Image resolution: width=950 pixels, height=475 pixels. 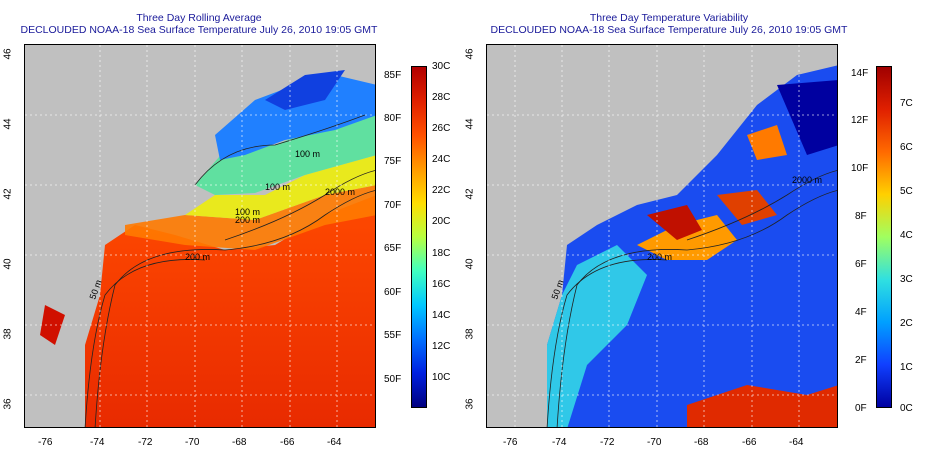 I want to click on left-lat-44: 44, so click(x=8, y=124).